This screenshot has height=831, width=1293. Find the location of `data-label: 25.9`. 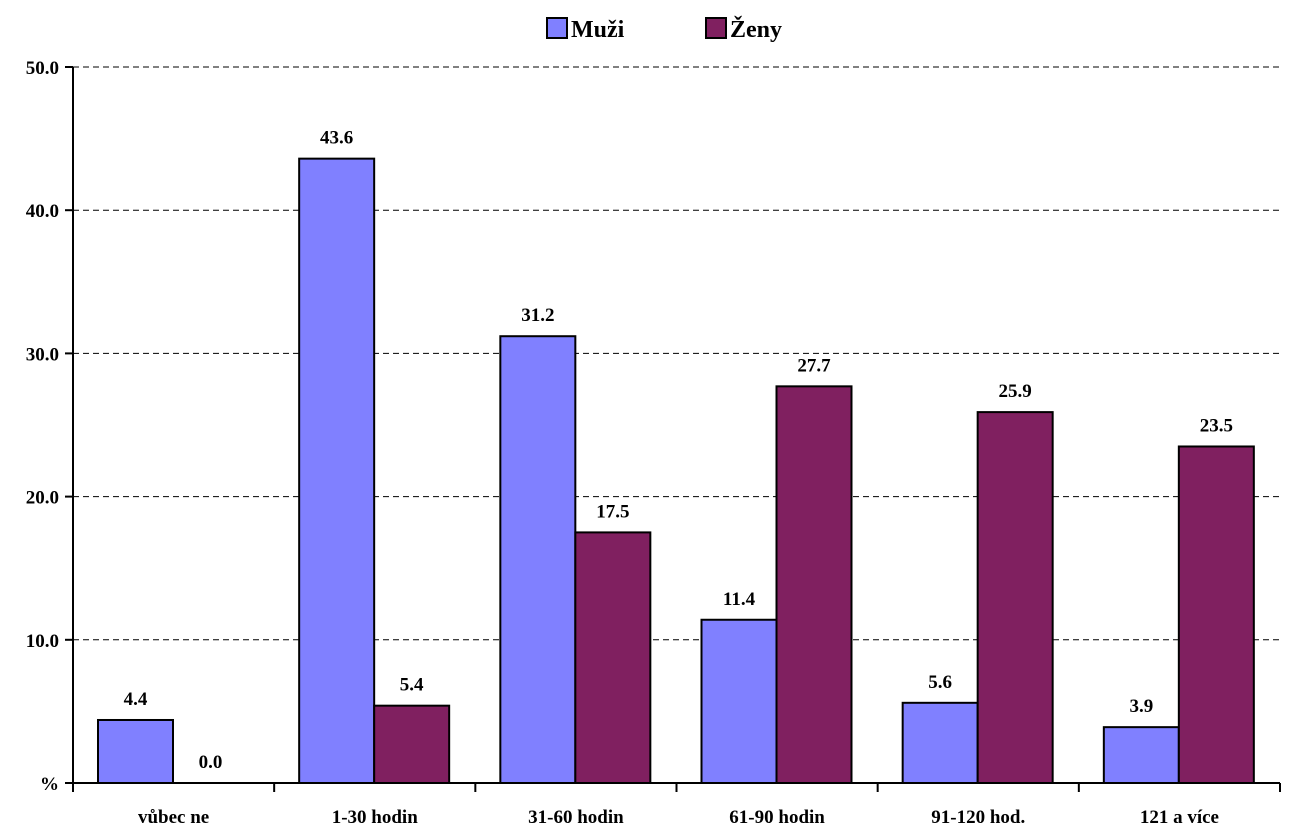

data-label: 25.9 is located at coordinates (1015, 391).